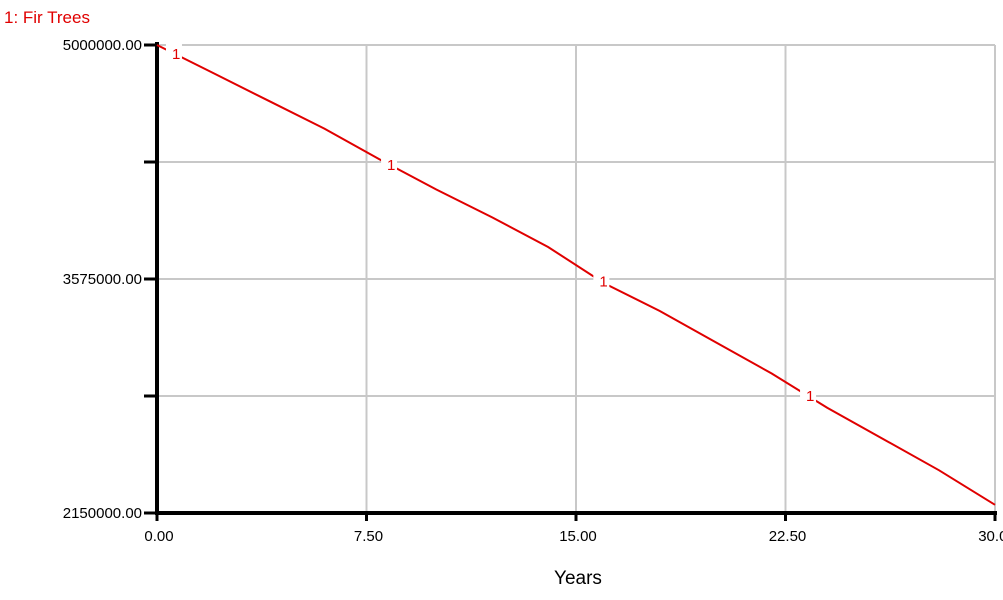  I want to click on y-tick-label: 5000000.00, so click(102, 45).